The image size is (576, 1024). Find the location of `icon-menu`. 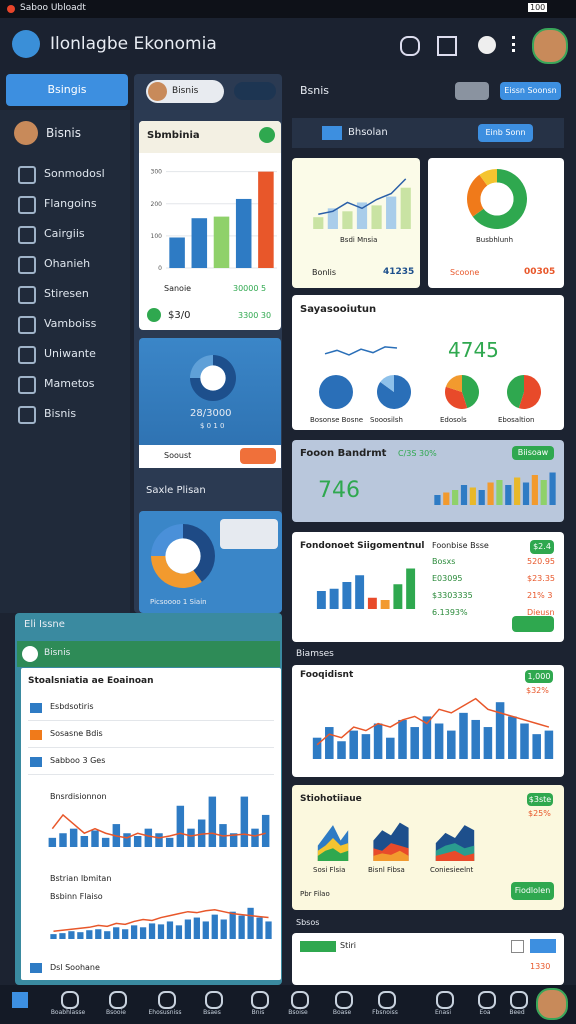

icon-menu is located at coordinates (515, 44).